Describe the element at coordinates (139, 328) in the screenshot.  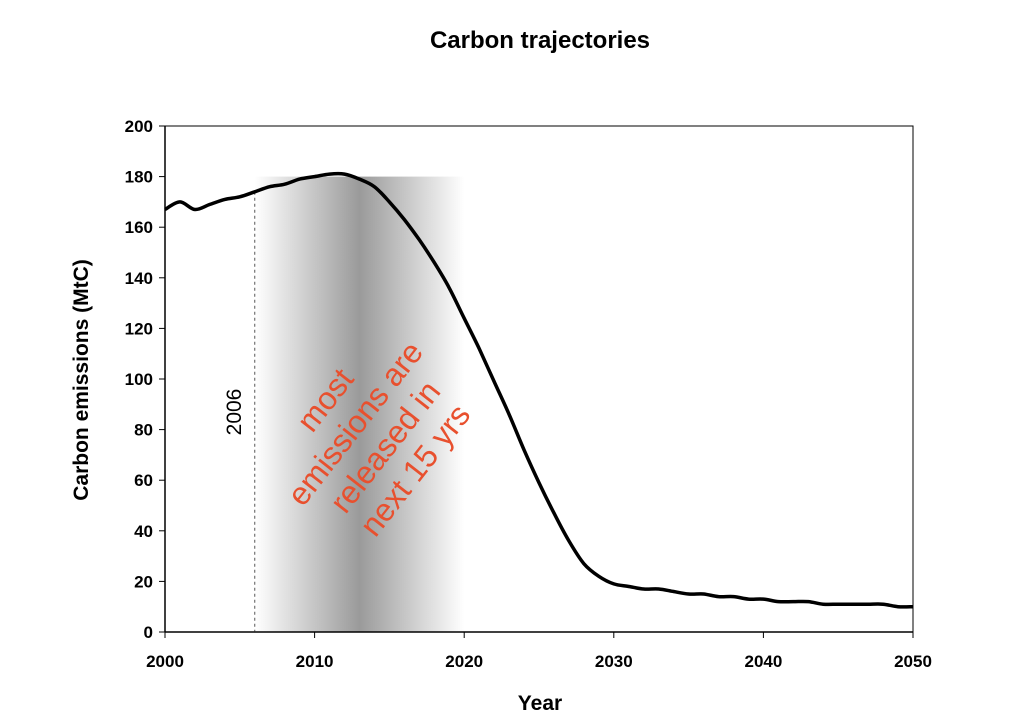
I see `y-tick-label: 120` at that location.